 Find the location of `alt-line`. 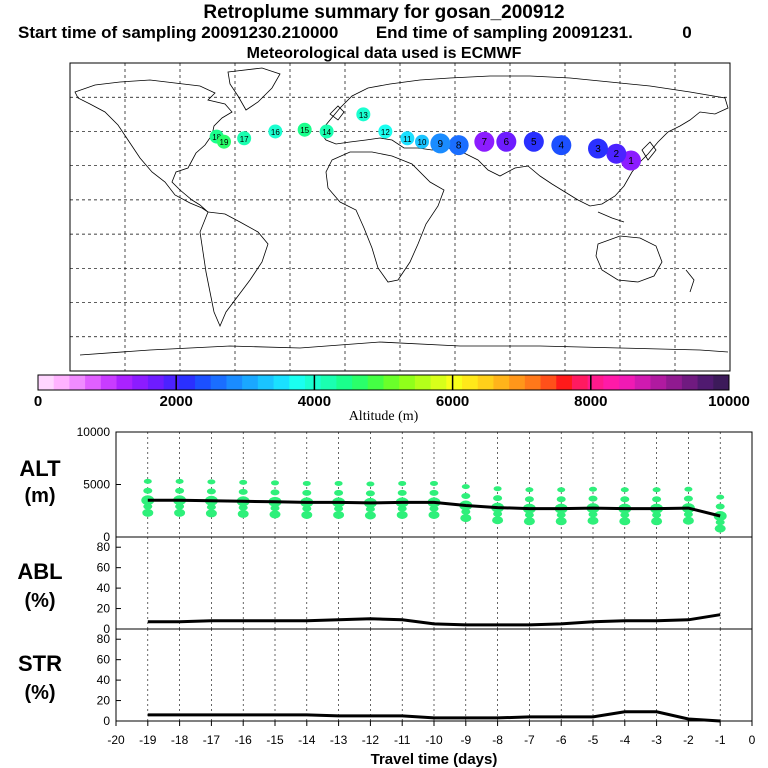

alt-line is located at coordinates (434, 508).